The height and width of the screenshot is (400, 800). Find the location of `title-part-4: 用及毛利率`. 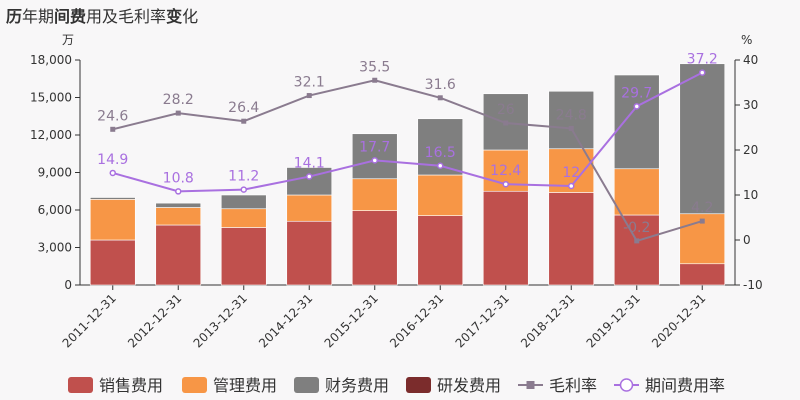

title-part-4: 用及毛利率 is located at coordinates (126, 16).